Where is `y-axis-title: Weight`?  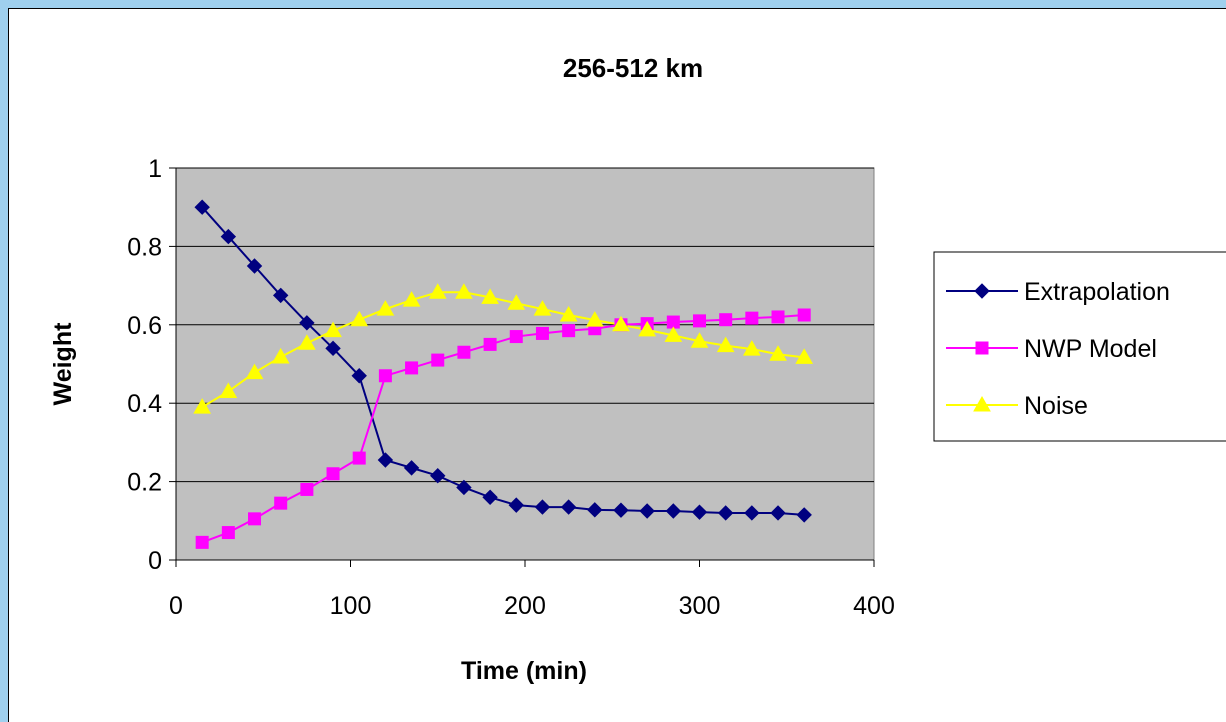 y-axis-title: Weight is located at coordinates (63, 364).